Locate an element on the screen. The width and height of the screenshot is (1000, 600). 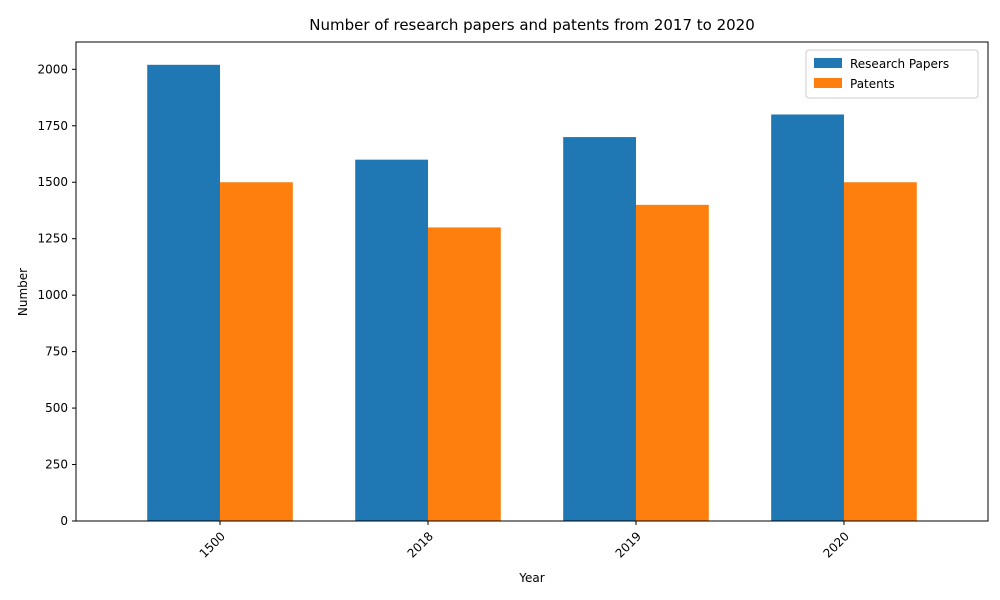
legend: Research Papers Patents is located at coordinates (892, 74).